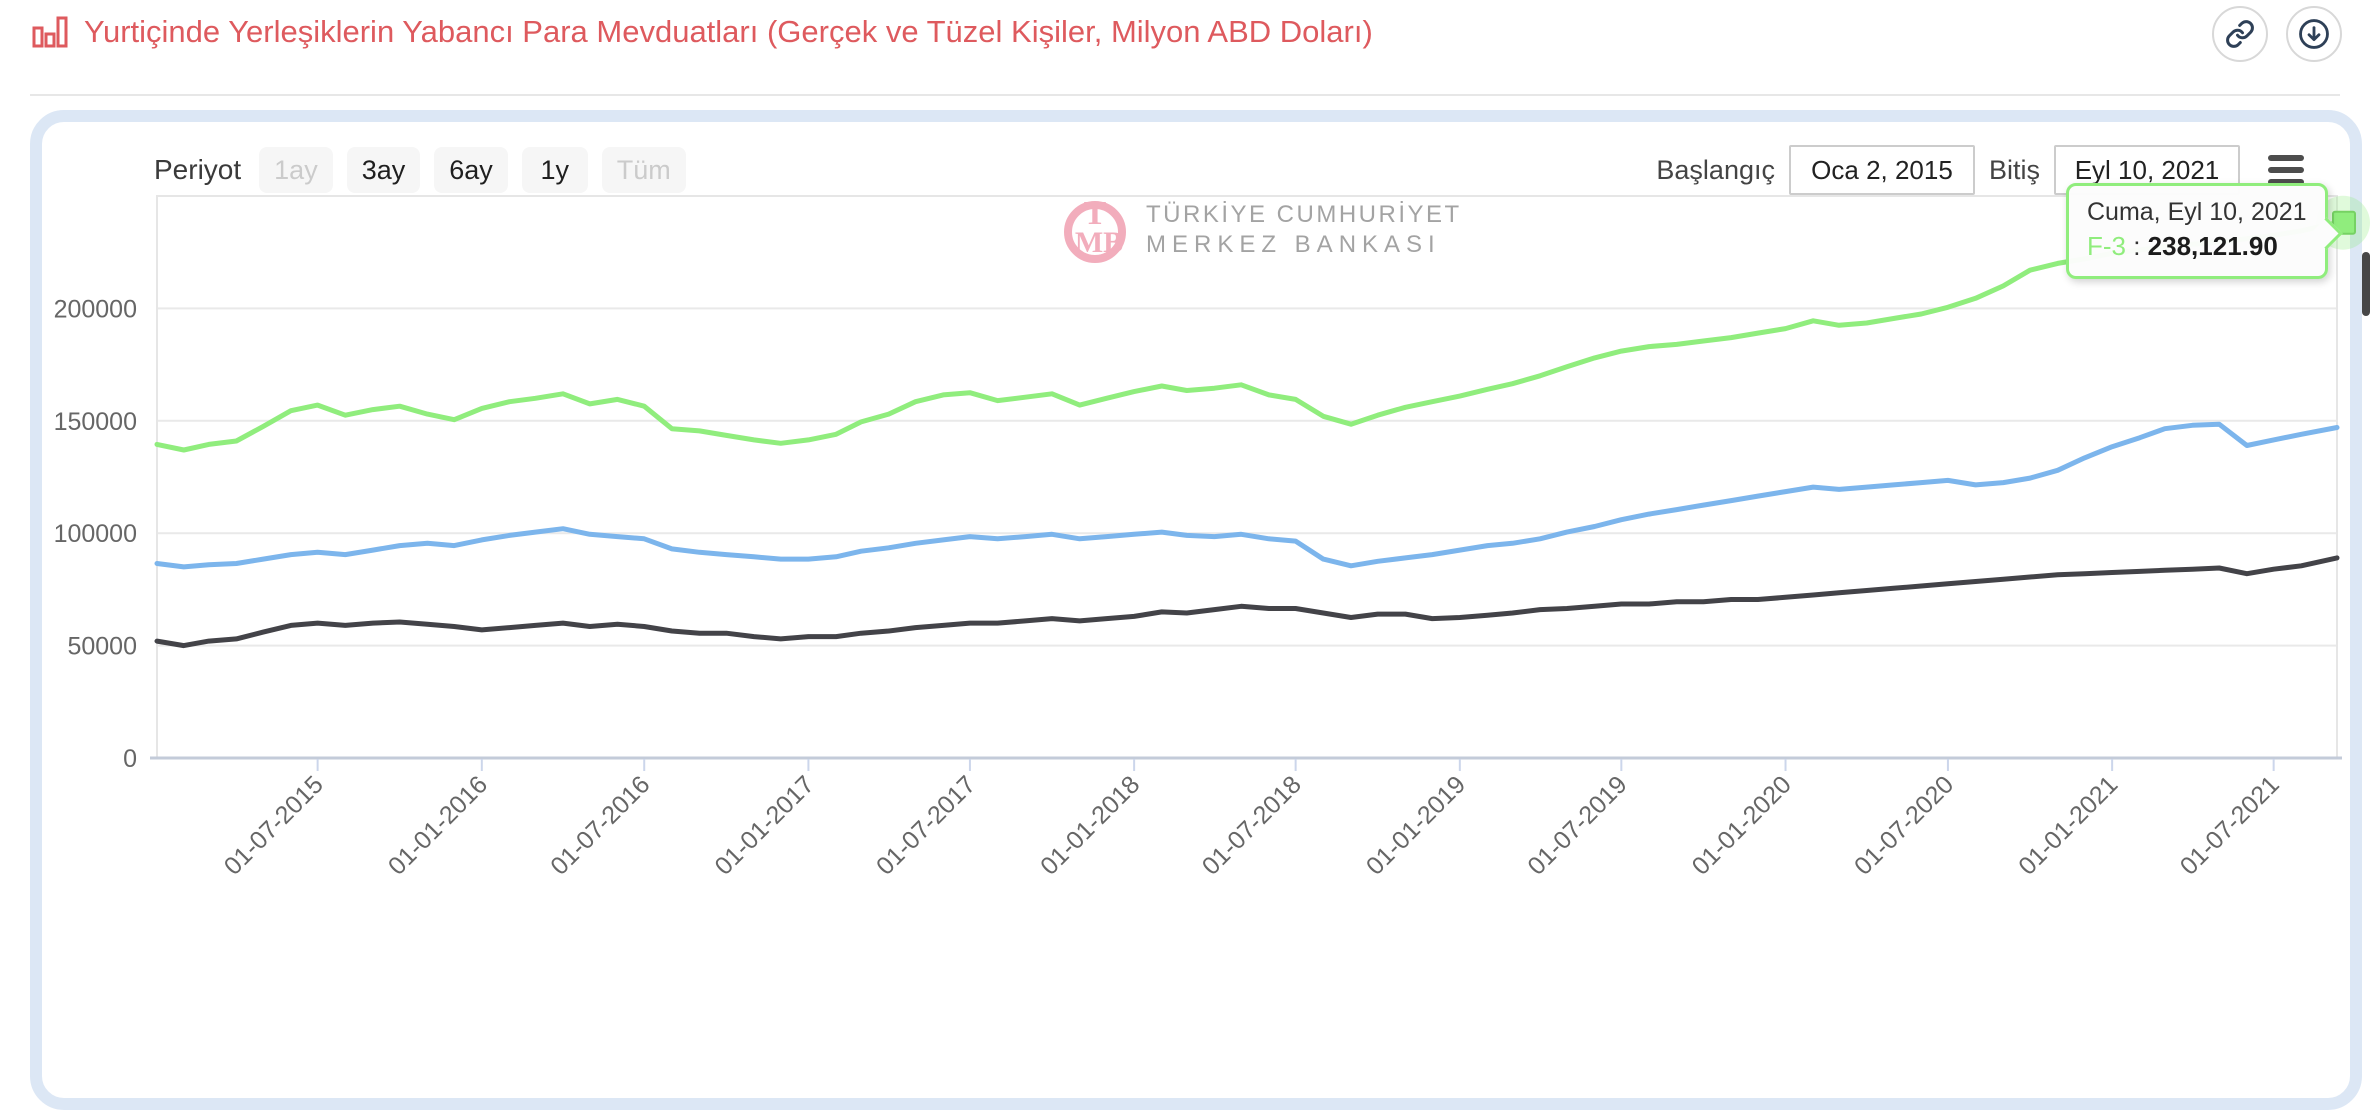 This screenshot has height=1110, width=2370. I want to click on period-label: Periyot, so click(198, 169).